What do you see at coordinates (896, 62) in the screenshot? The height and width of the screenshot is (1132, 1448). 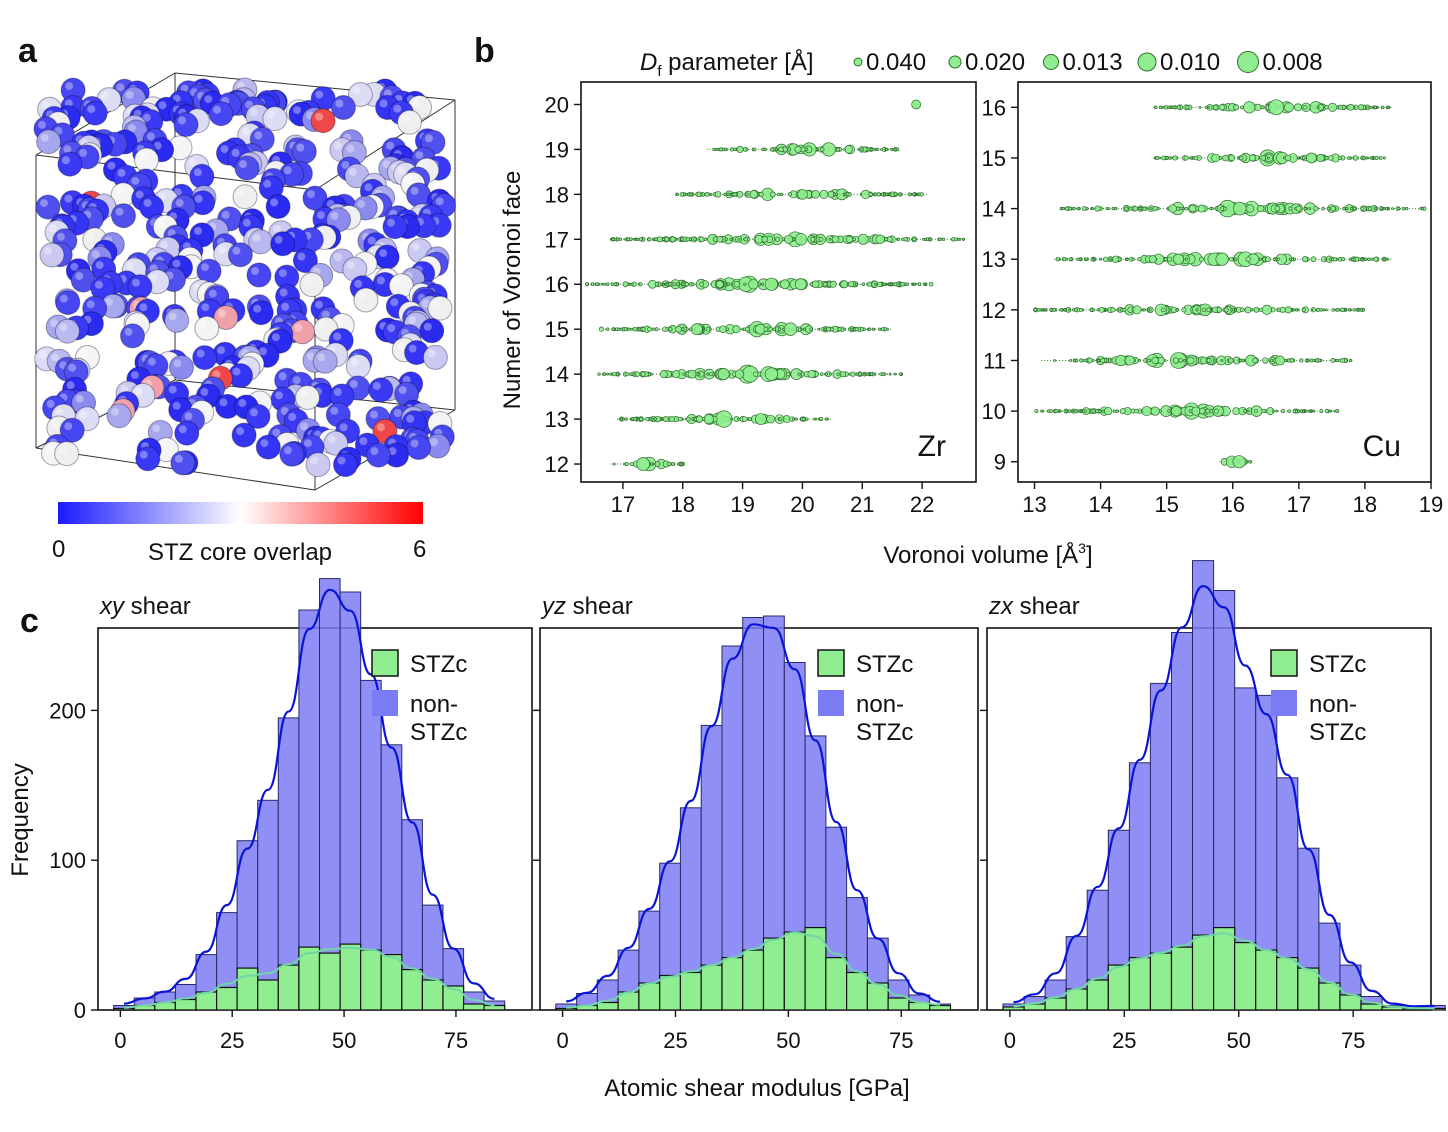 I see `bubble-legend-label: 0.040` at bounding box center [896, 62].